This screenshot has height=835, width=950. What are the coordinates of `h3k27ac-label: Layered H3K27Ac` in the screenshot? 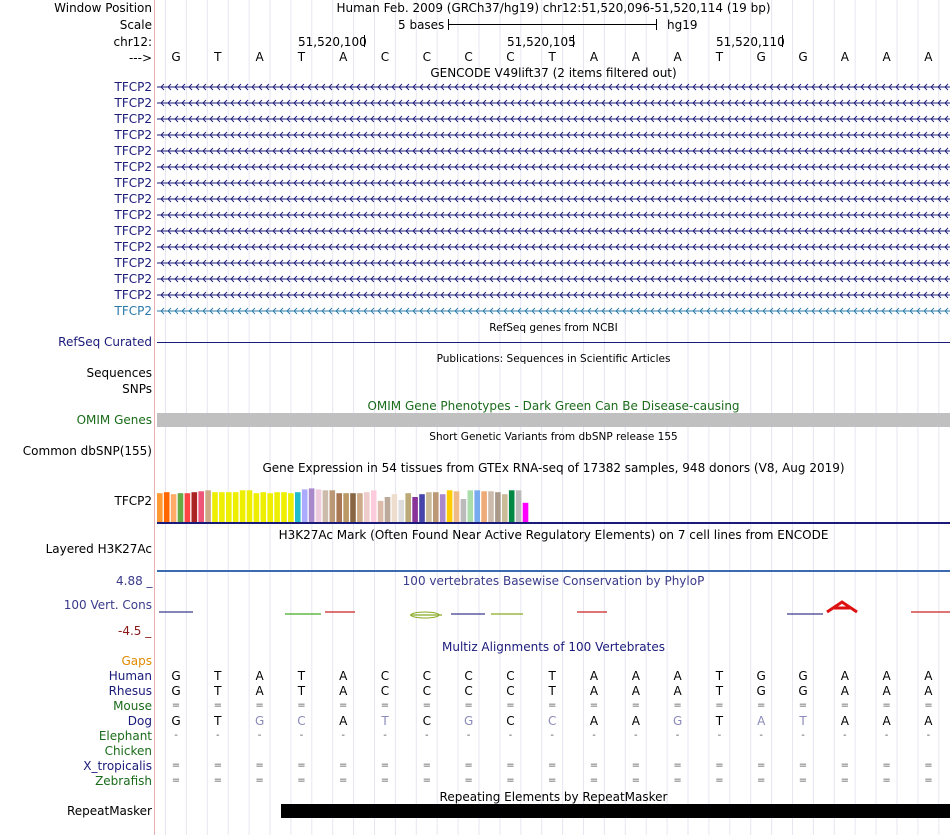 It's located at (98, 549).